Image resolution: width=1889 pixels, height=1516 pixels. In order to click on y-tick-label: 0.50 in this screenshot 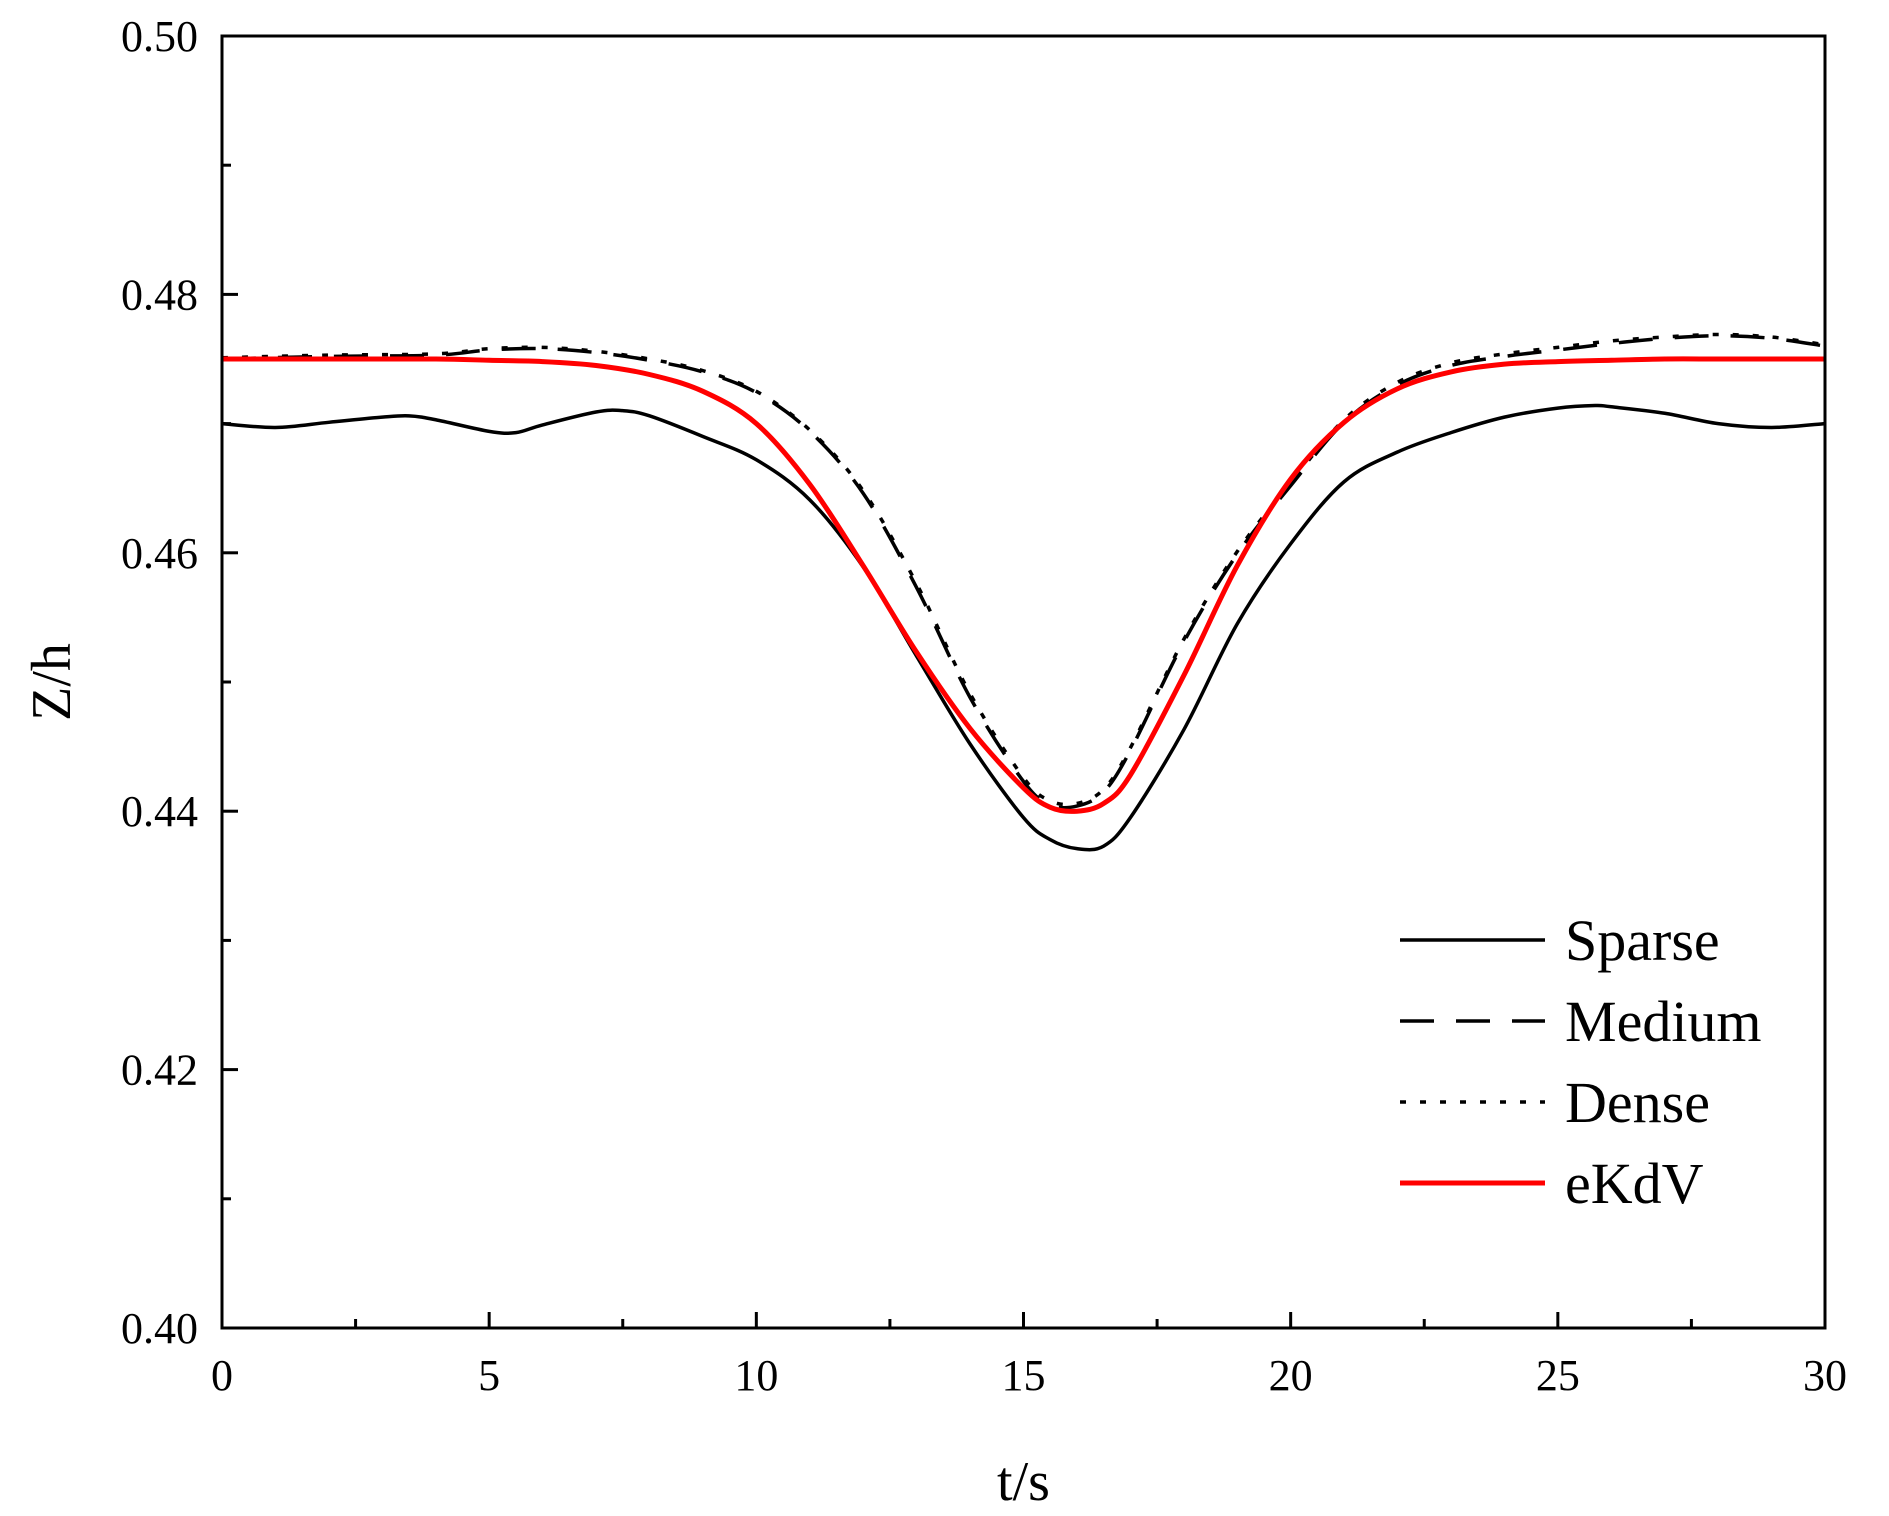, I will do `click(159, 36)`.